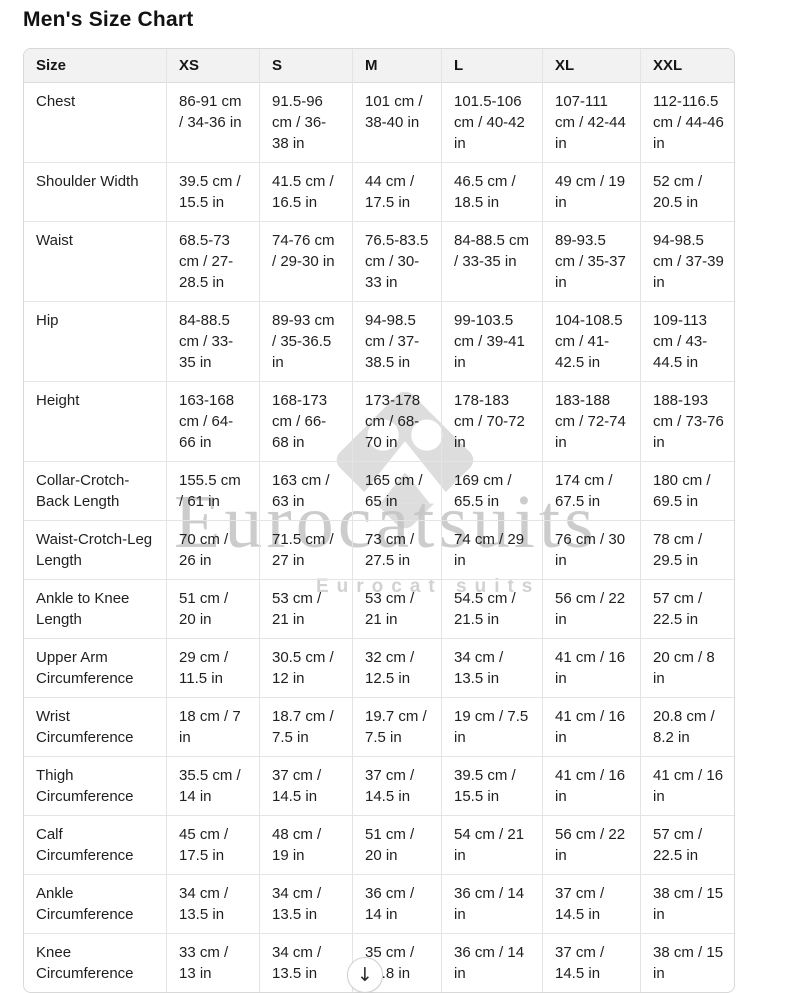  Describe the element at coordinates (95, 491) in the screenshot. I see `row-label: Collar-Crotch-Back Length` at that location.